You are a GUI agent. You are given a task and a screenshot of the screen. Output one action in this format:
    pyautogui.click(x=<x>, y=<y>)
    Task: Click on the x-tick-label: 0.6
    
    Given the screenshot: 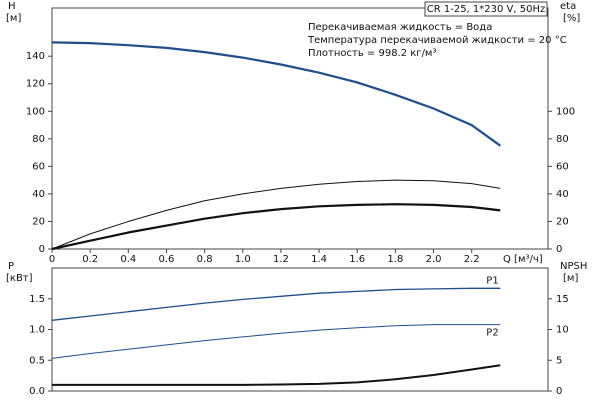 What is the action you would take?
    pyautogui.click(x=167, y=259)
    